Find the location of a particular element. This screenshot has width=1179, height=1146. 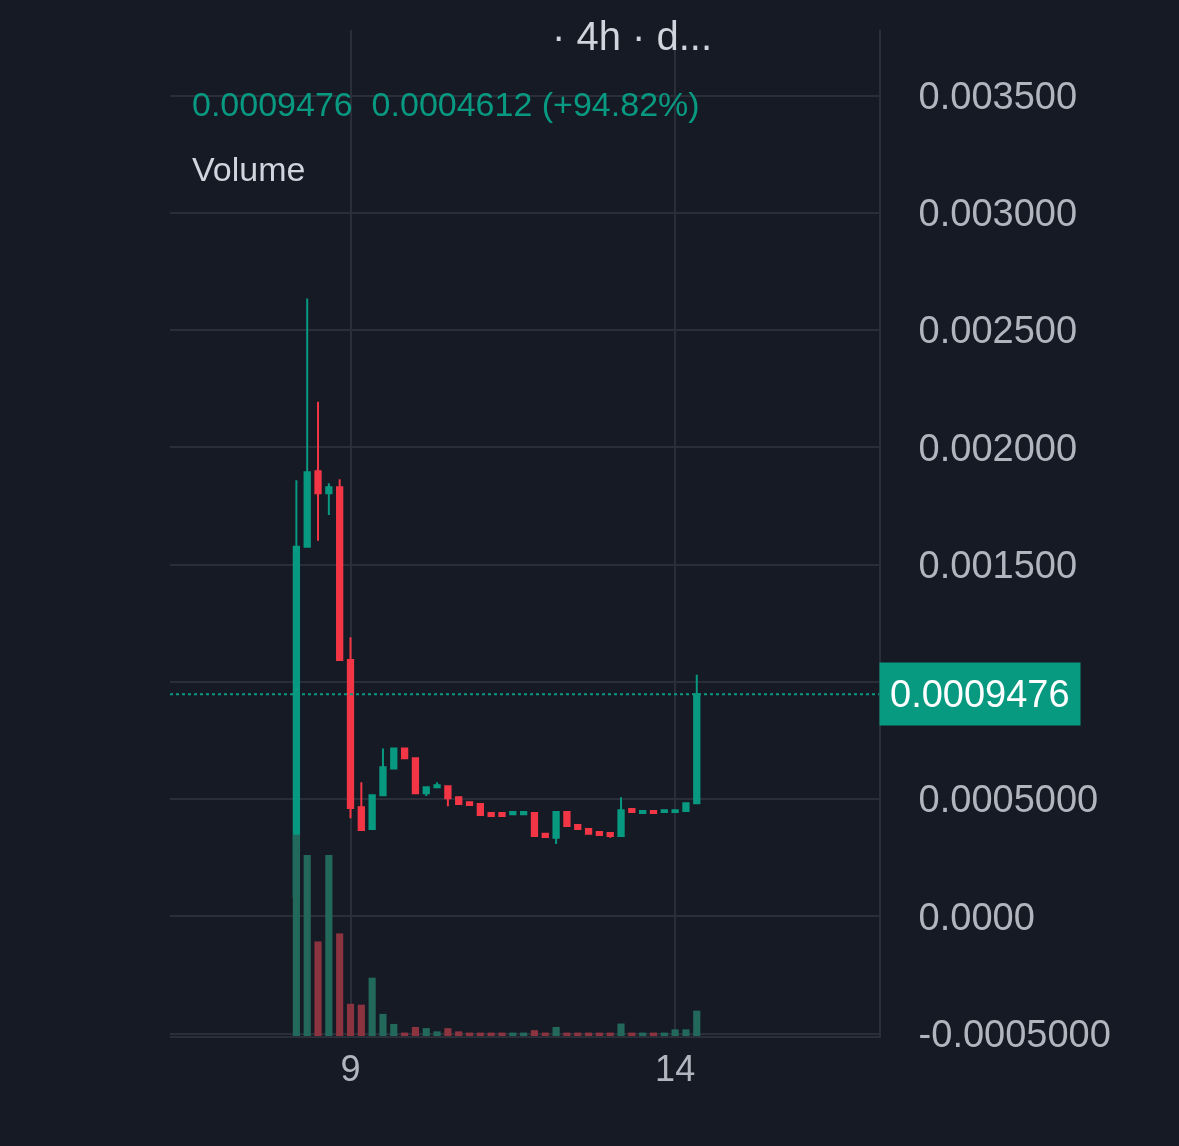

y-tick-label: 0.002000 is located at coordinates (998, 447).